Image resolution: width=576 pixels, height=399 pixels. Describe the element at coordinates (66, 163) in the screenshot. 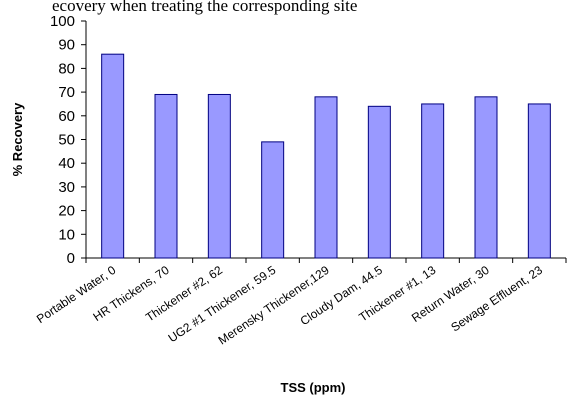

I see `y-tick-label: 40` at that location.